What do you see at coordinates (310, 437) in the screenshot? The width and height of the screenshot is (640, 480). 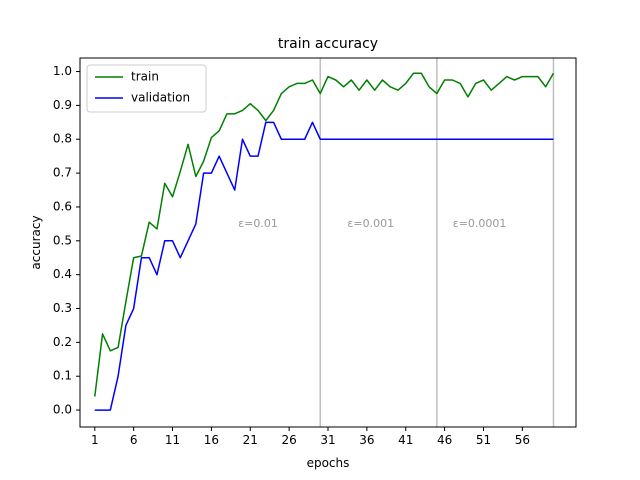 I see `x-axis: 1 6 11 16 21 26 31 36 41 46 51 56` at bounding box center [310, 437].